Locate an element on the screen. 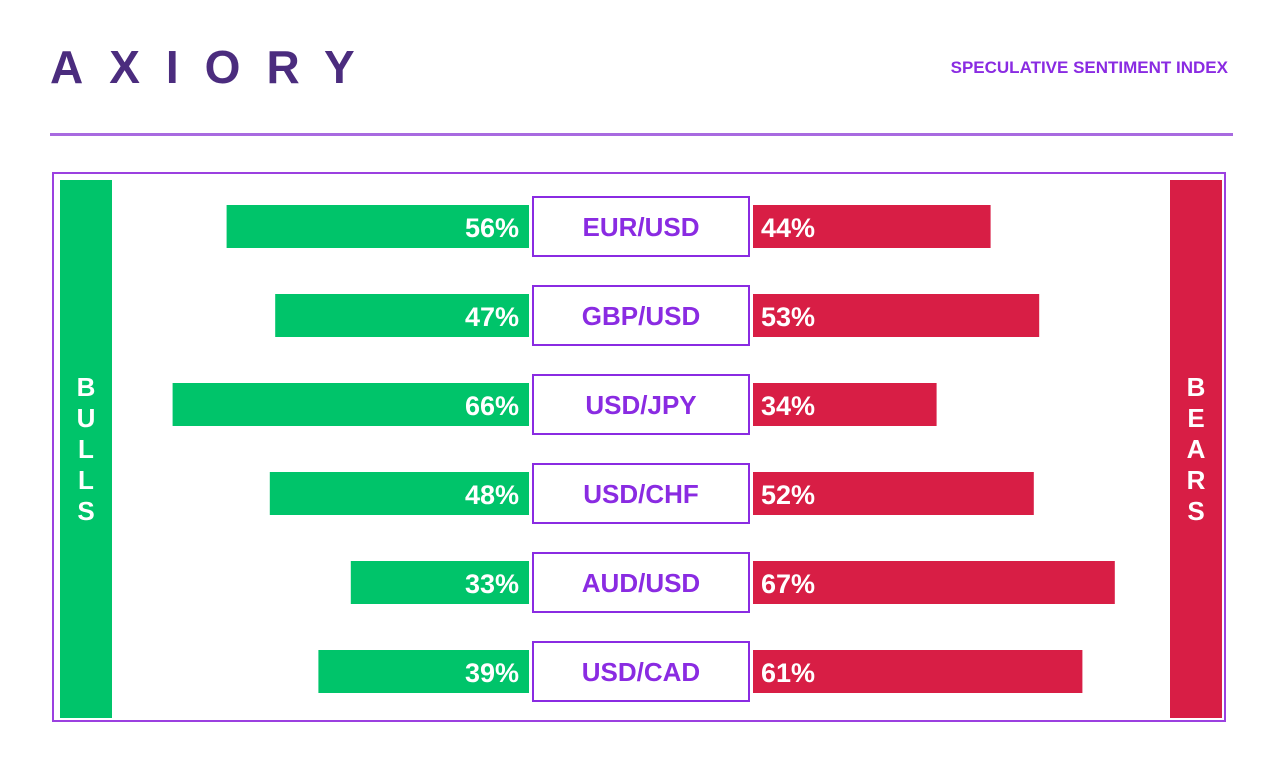 The width and height of the screenshot is (1280, 780). bull-value-label: 33% is located at coordinates (492, 584).